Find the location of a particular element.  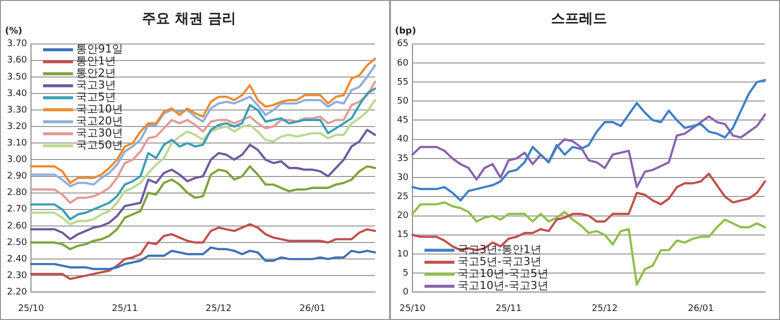

y-tick-label: 2.70 is located at coordinates (17, 209).